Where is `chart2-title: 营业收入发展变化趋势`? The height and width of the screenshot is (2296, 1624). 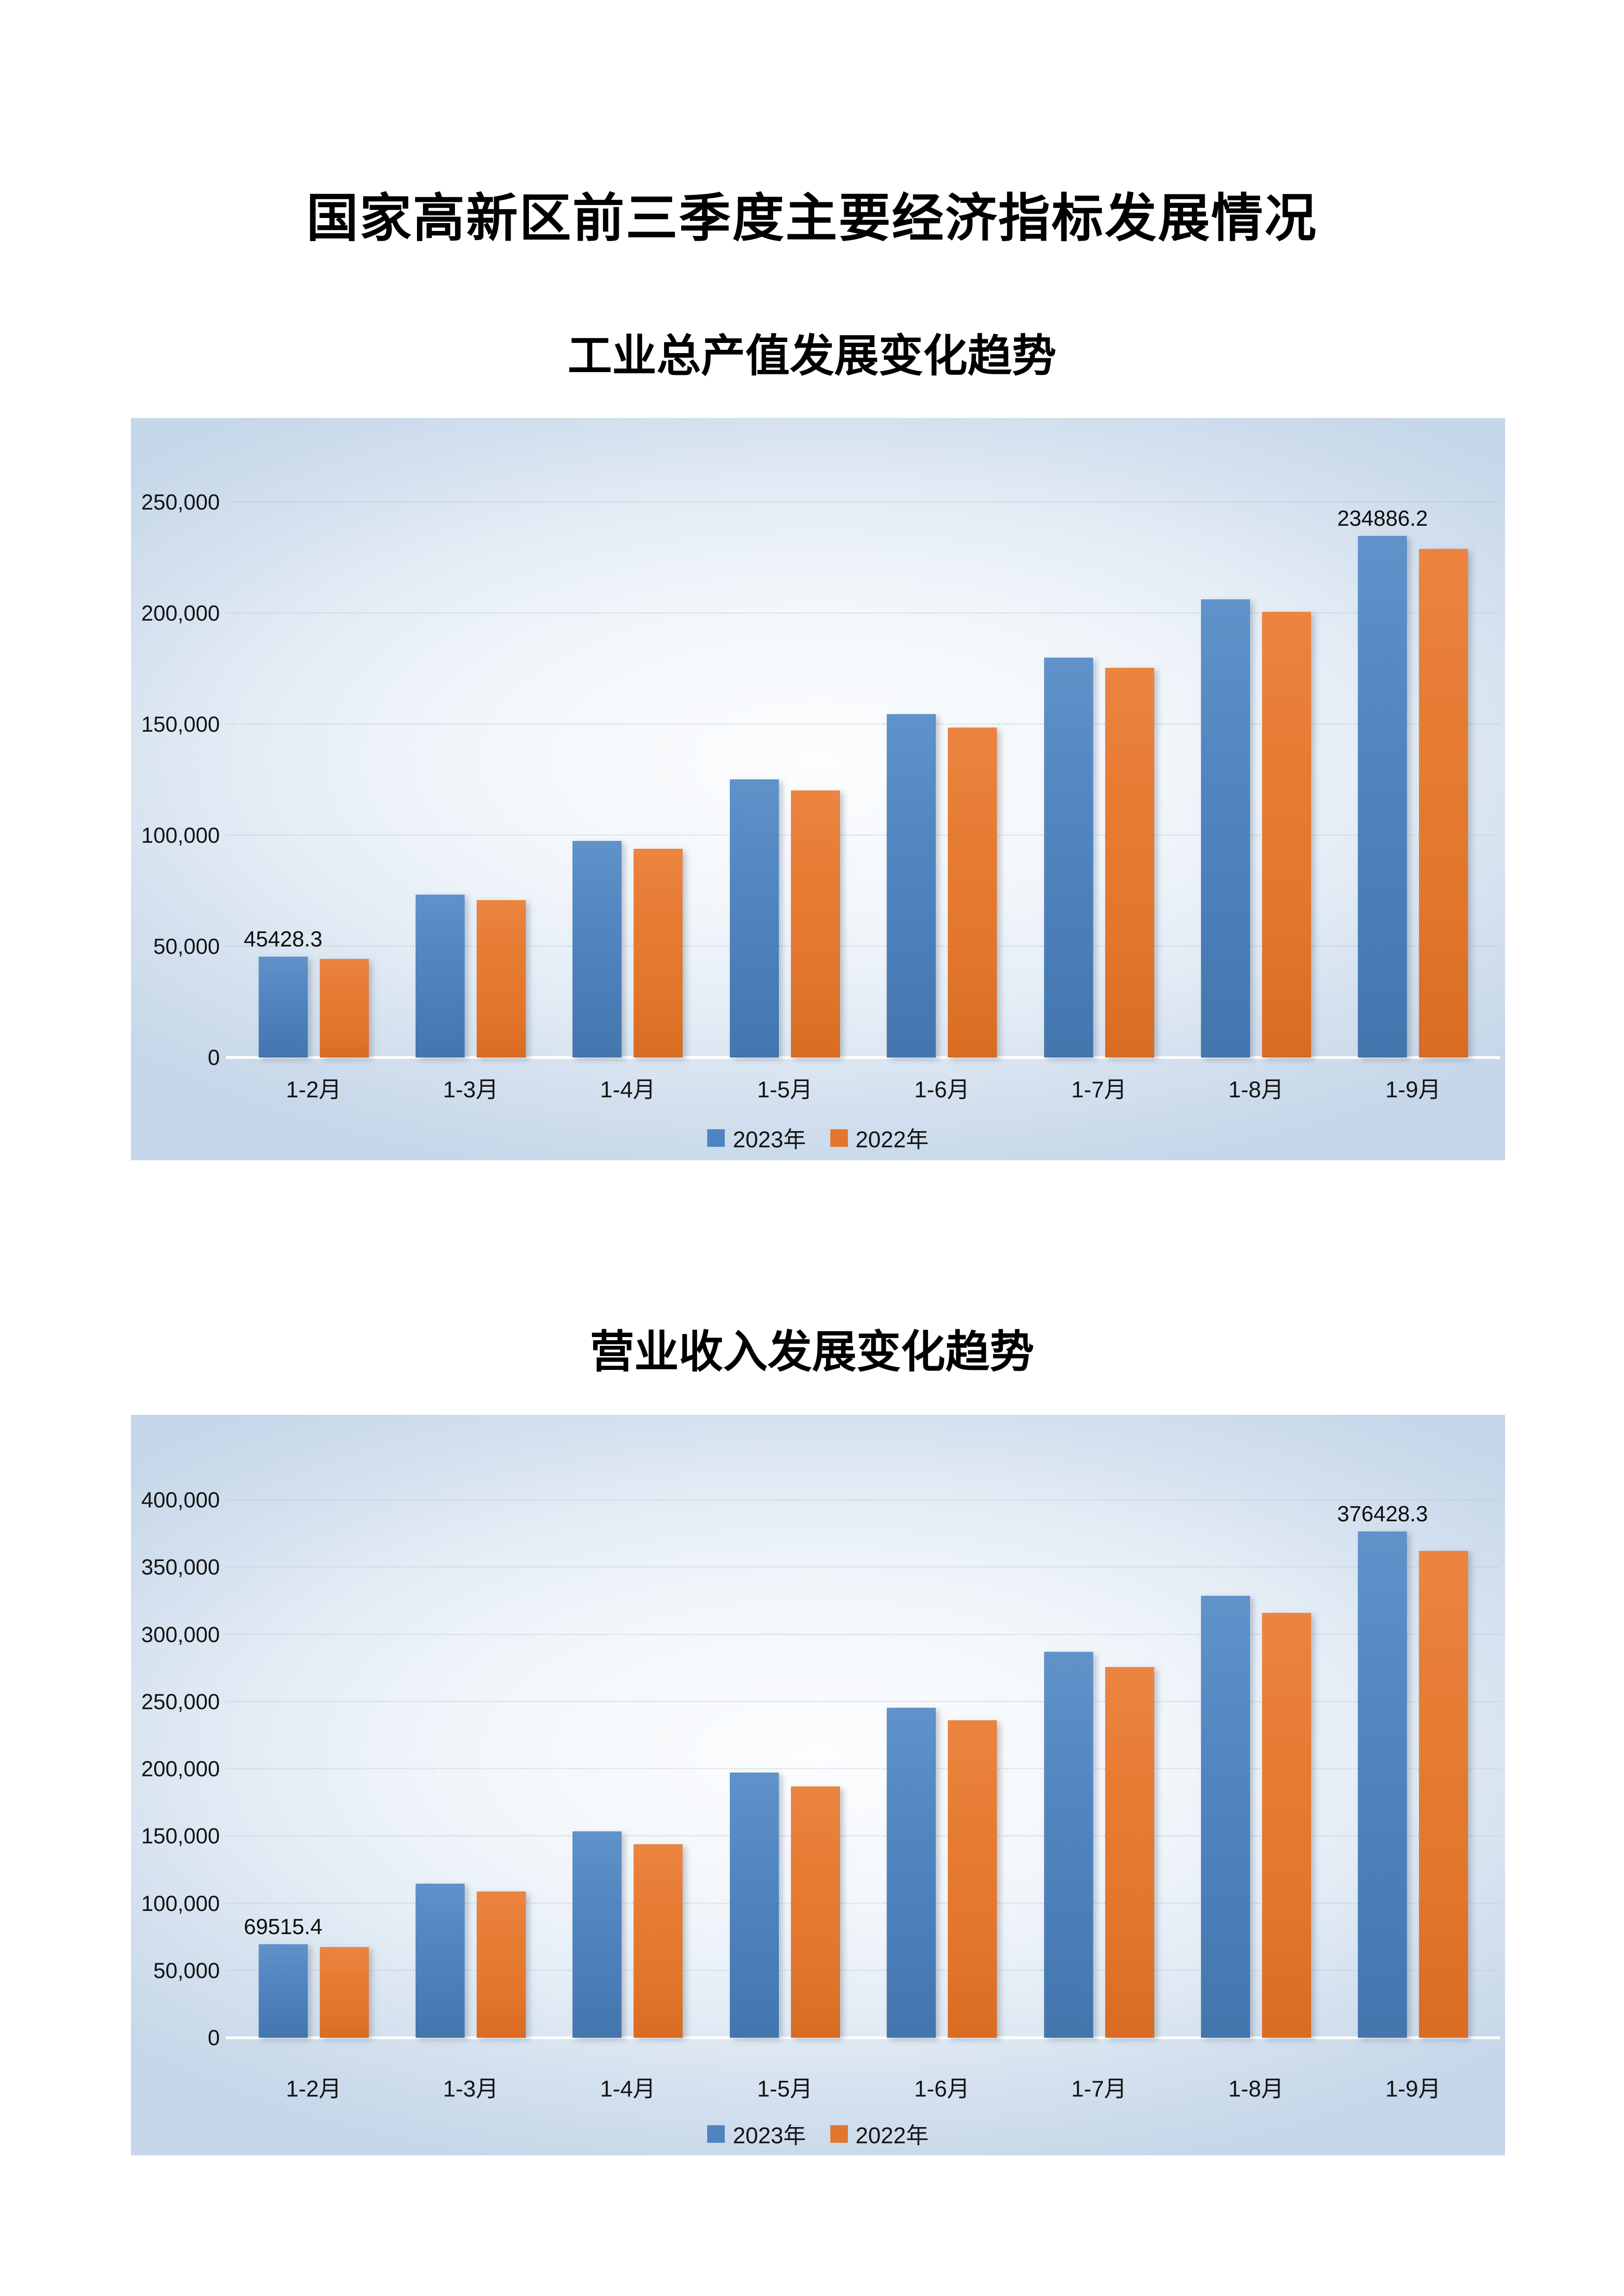
chart2-title: 营业收入发展变化趋势 is located at coordinates (812, 1352).